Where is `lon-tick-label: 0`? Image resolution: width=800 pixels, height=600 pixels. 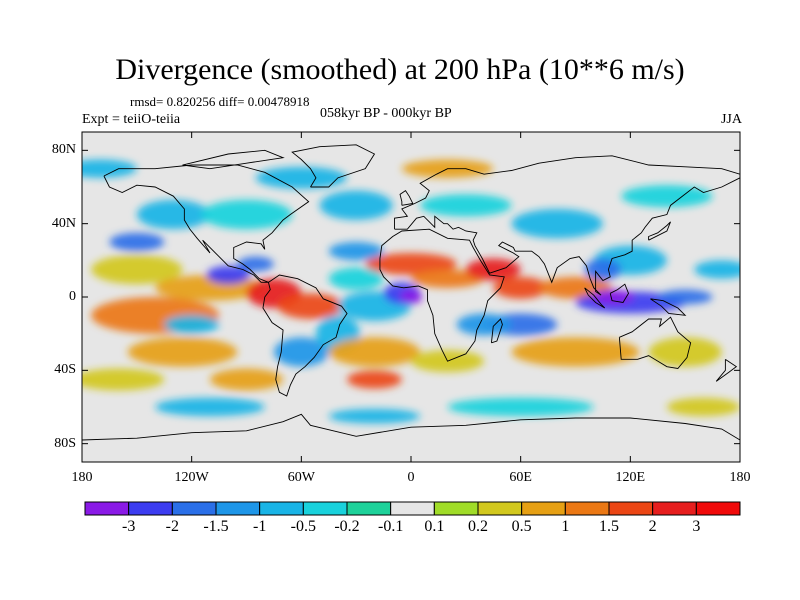 lon-tick-label: 0 is located at coordinates (411, 477).